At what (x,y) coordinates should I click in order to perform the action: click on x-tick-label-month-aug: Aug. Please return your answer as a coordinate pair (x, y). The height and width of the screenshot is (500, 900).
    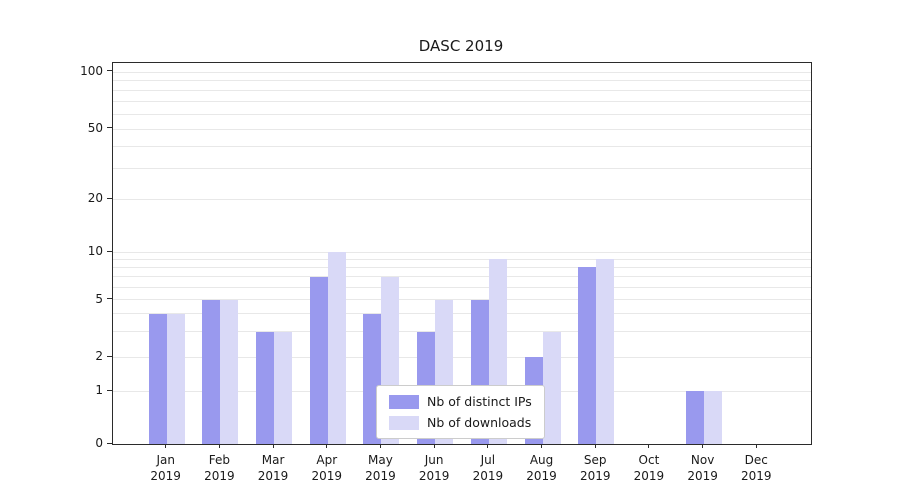
    Looking at the image, I should click on (541, 460).